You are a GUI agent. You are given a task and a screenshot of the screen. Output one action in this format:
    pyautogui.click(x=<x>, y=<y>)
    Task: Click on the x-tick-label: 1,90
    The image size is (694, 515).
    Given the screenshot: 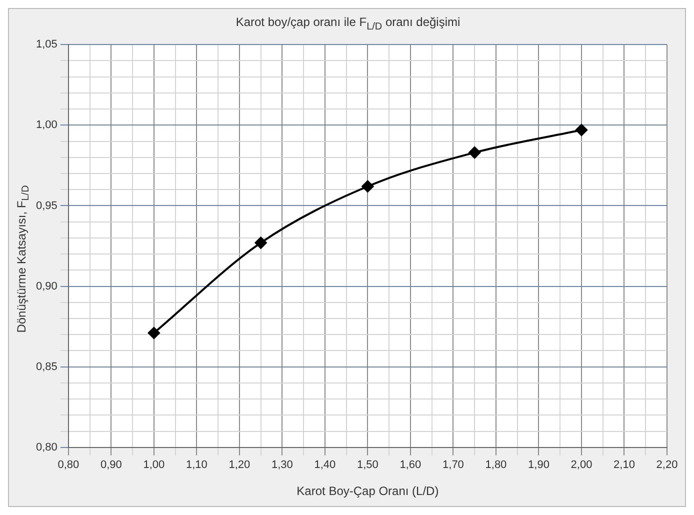 What is the action you would take?
    pyautogui.click(x=539, y=465)
    